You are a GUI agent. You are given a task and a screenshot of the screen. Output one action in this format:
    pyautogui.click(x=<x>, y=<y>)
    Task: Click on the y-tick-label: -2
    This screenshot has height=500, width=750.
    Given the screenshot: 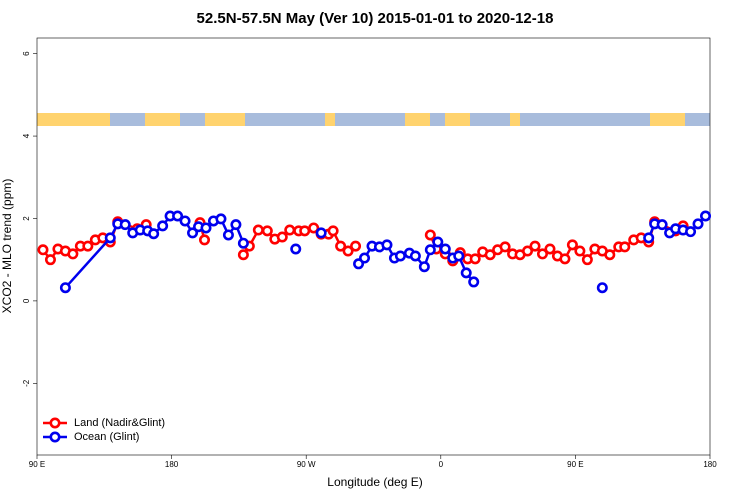 What is the action you would take?
    pyautogui.click(x=26, y=383)
    